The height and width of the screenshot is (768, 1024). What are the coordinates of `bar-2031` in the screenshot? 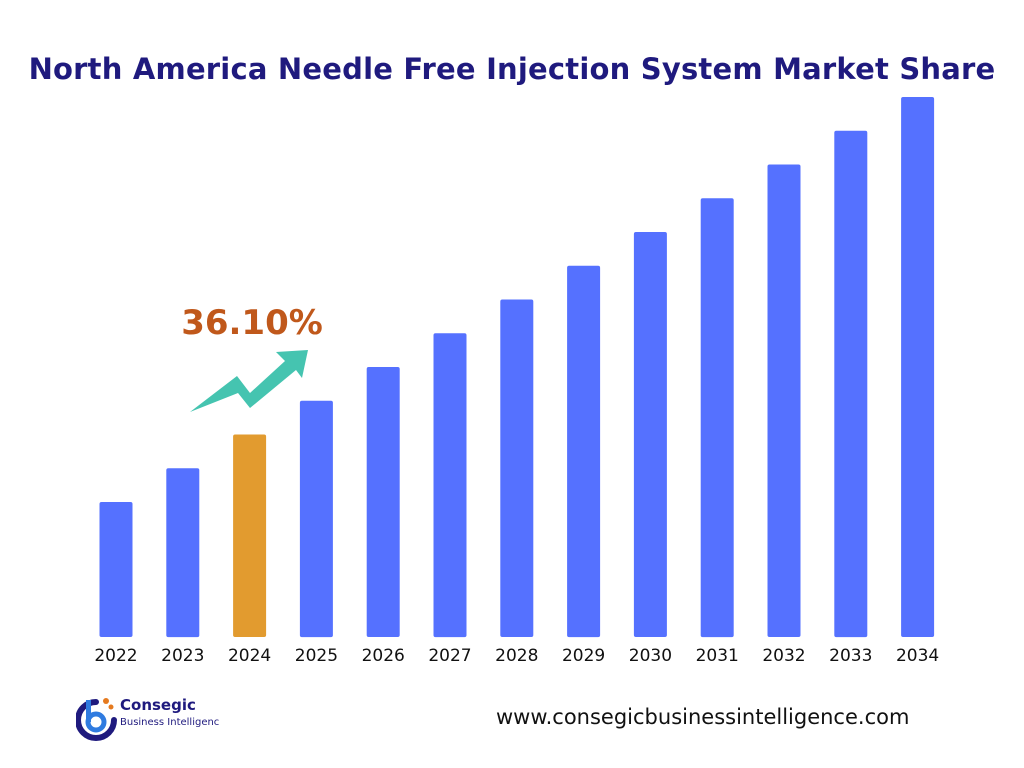 It's located at (717, 418).